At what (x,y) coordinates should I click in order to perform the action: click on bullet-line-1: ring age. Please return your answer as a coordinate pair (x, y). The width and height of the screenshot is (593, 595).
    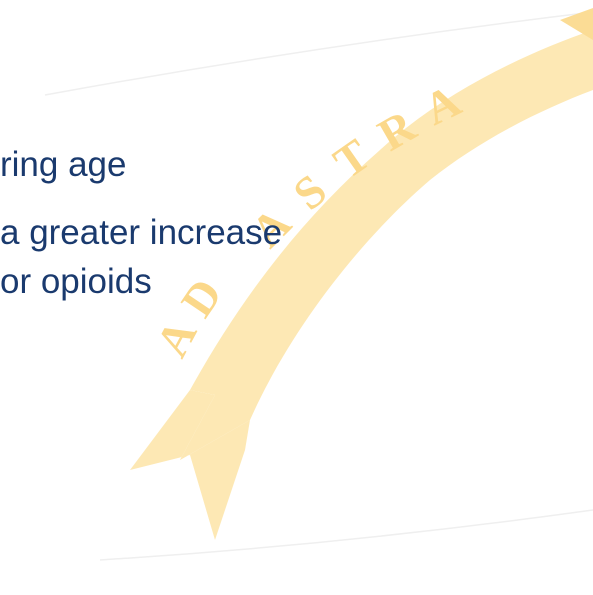
    Looking at the image, I should click on (63, 164).